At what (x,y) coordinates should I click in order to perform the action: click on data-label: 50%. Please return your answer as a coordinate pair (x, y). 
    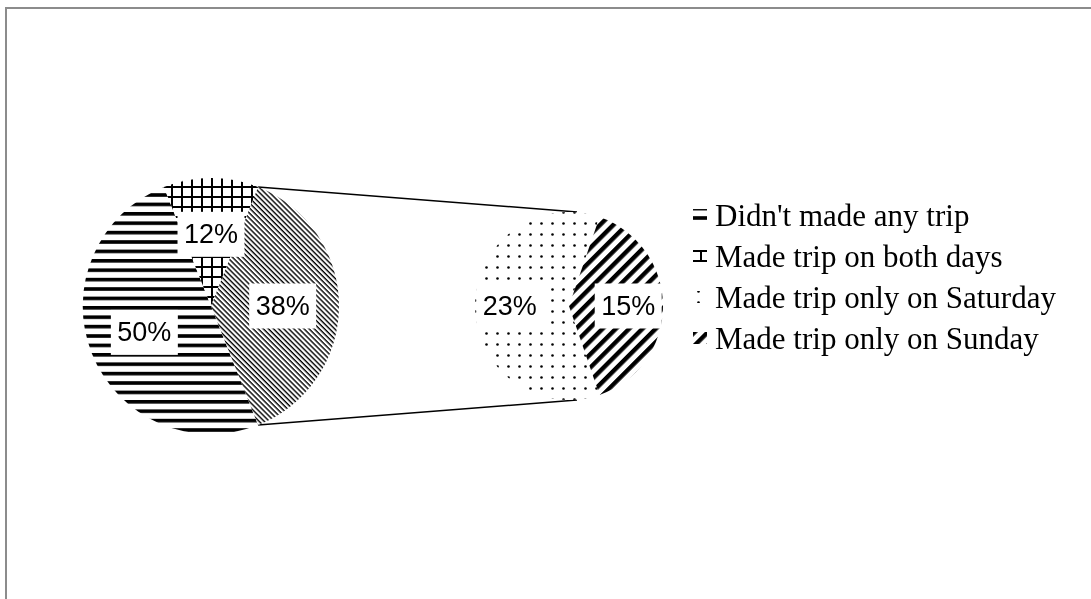
    Looking at the image, I should click on (144, 332).